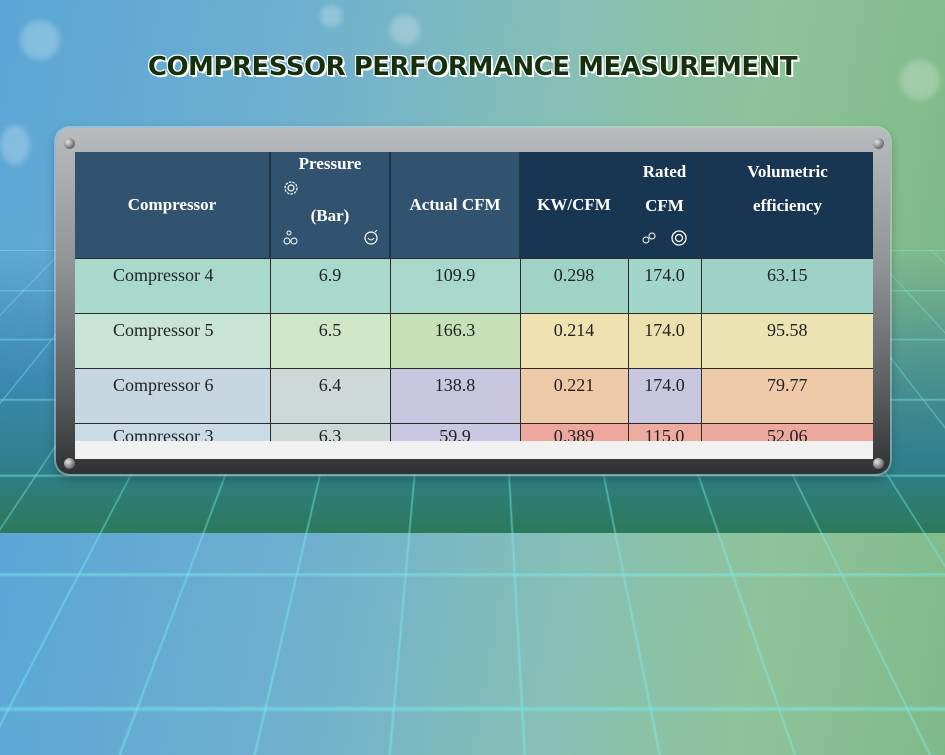 The height and width of the screenshot is (755, 945). I want to click on header-rated-cfm: Rated CFM, so click(665, 205).